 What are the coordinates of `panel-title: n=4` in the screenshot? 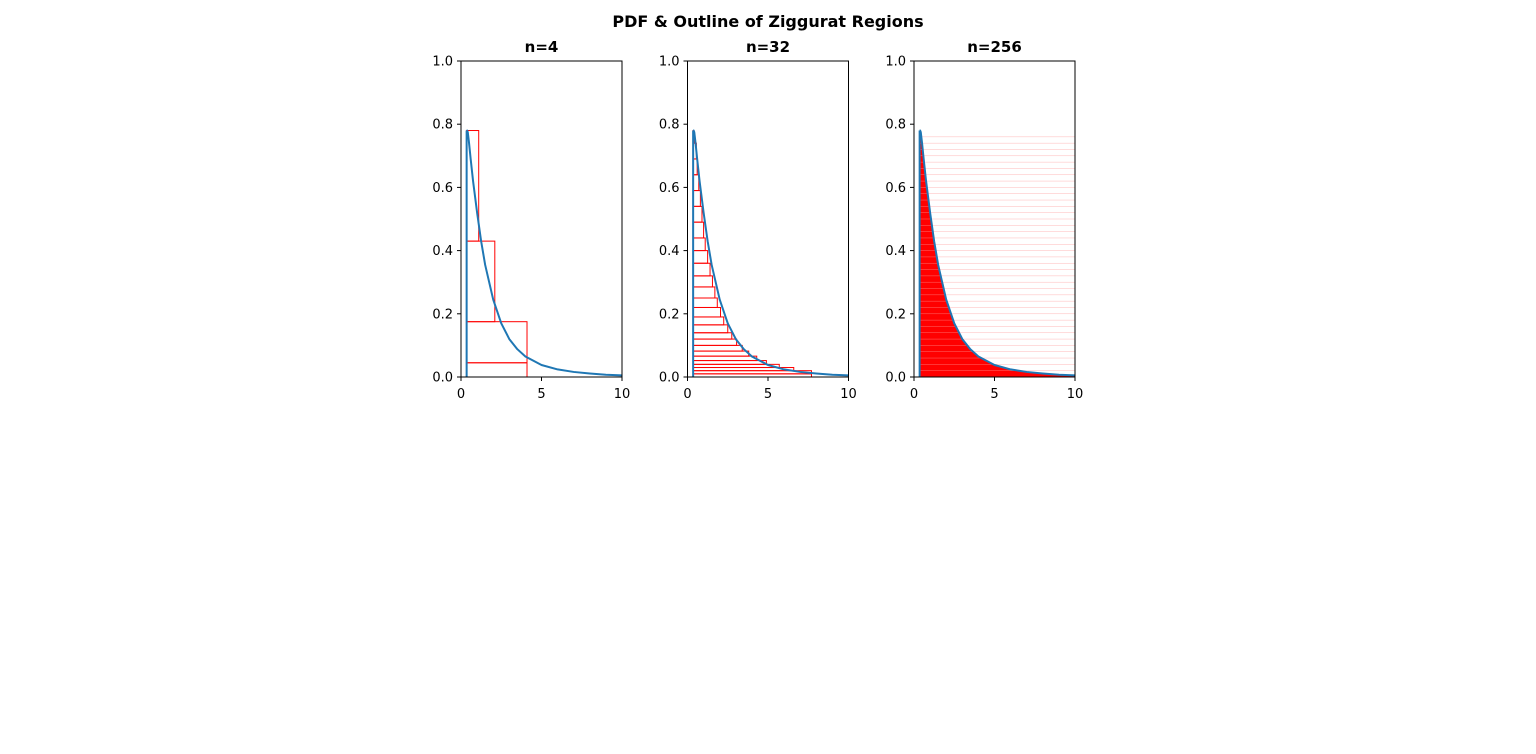 It's located at (542, 47).